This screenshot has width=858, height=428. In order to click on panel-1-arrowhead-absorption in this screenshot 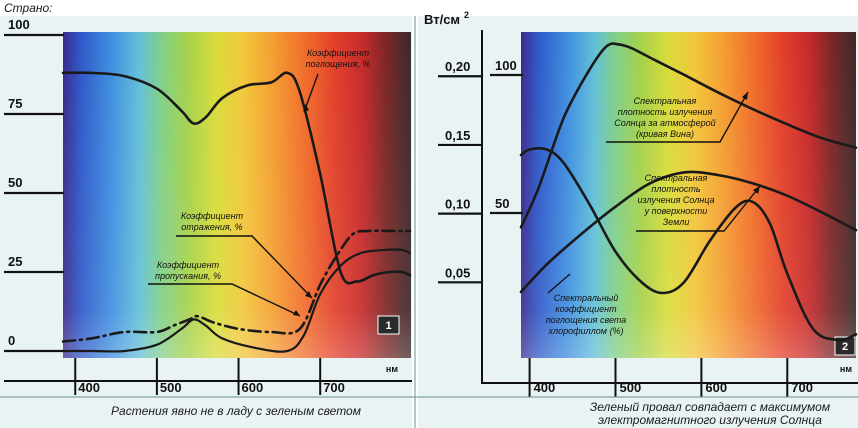, I will do `click(306, 108)`.